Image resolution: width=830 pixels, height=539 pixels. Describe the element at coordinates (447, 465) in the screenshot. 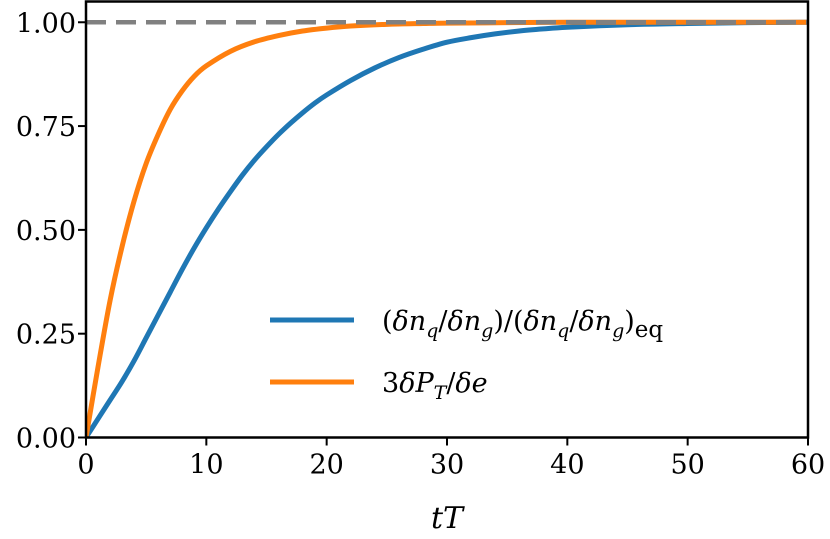

I see `x-tick-label: 30` at that location.